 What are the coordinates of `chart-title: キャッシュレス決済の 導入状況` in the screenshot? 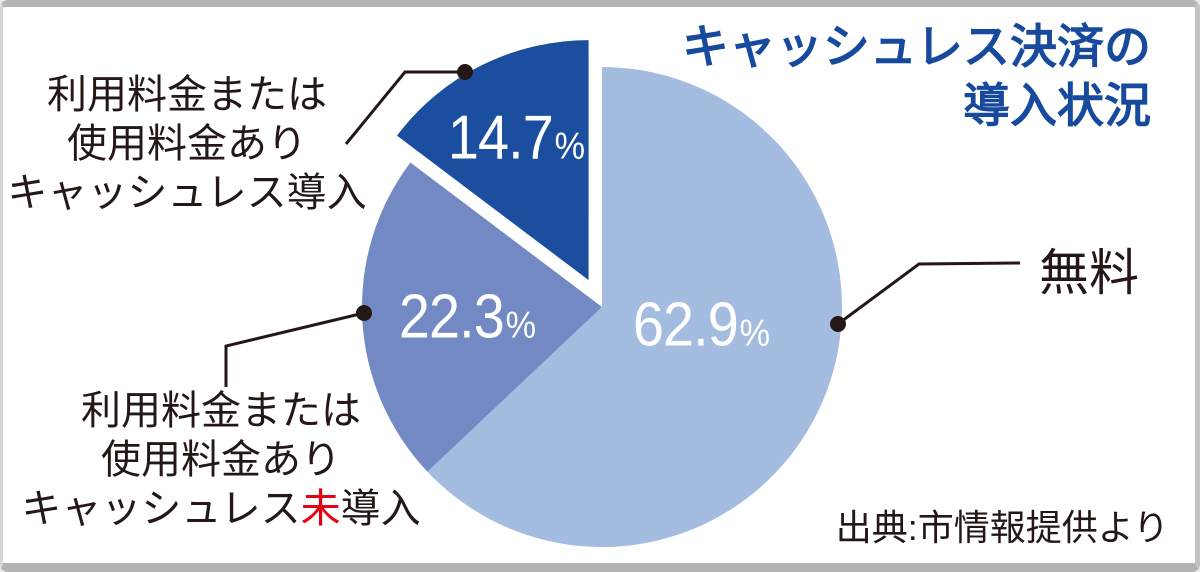 It's located at (916, 76).